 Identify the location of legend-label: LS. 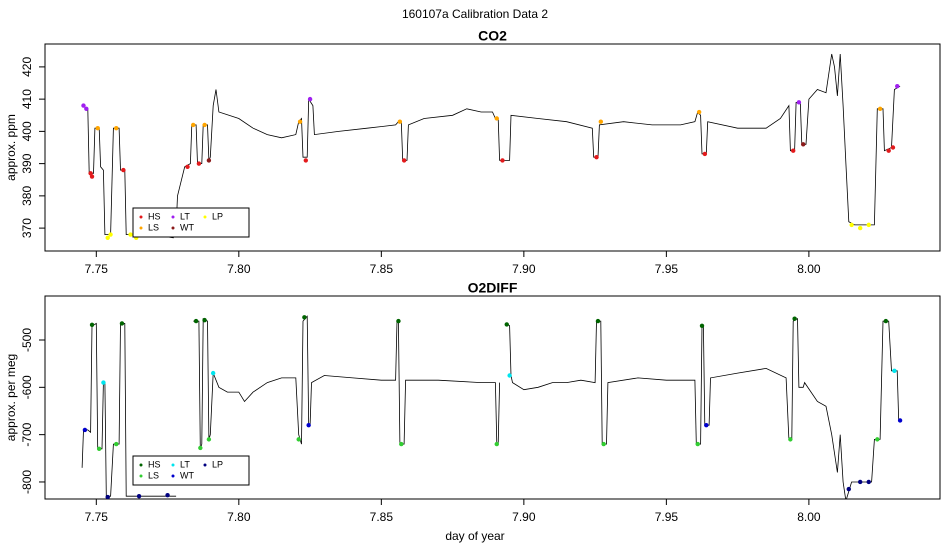
(153, 475).